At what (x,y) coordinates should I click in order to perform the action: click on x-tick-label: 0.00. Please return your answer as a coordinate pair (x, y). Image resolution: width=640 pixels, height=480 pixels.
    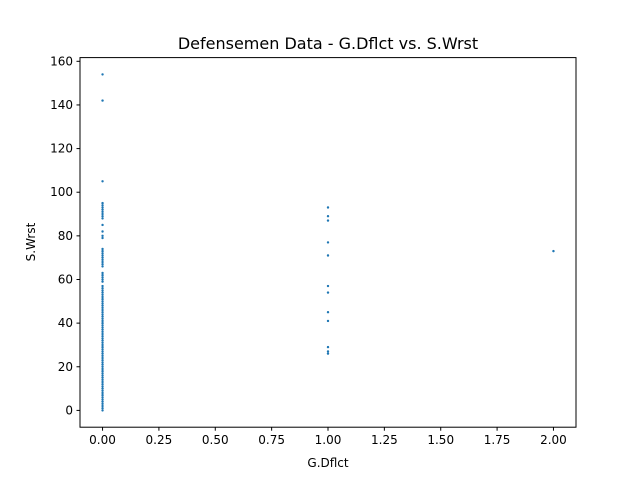
    Looking at the image, I should click on (102, 440).